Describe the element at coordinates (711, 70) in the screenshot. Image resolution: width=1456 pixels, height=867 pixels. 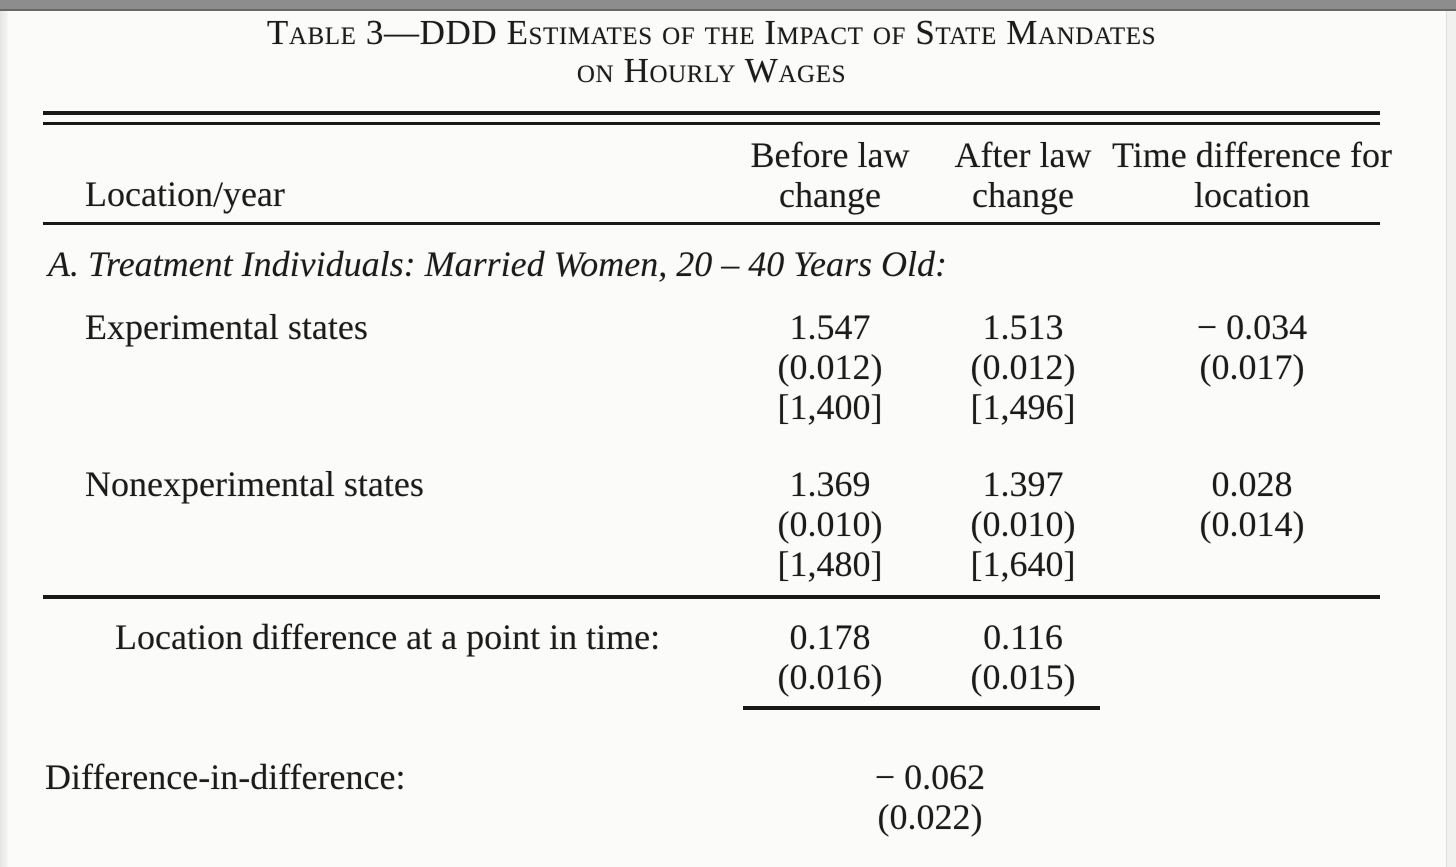
I see `table-title-line2: on Hourly Wages` at that location.